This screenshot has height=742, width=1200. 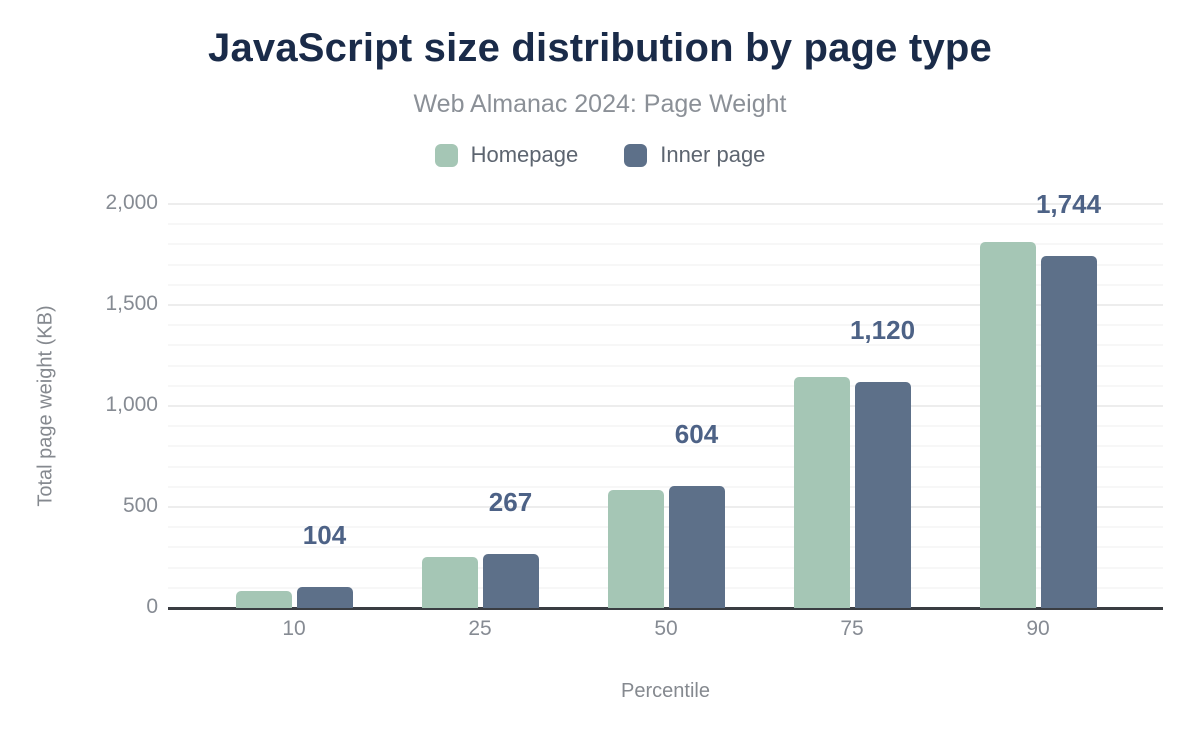 I want to click on legend-item-homepage: Homepage, so click(x=506, y=155).